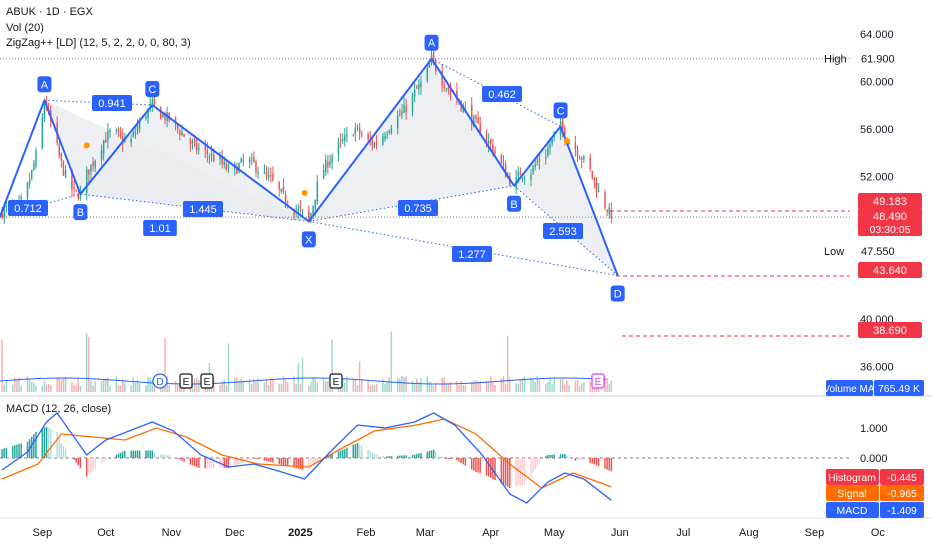 This screenshot has width=932, height=550. Describe the element at coordinates (59, 409) in the screenshot. I see `macd-indicator-title: MACD (12, 26, close)` at that location.